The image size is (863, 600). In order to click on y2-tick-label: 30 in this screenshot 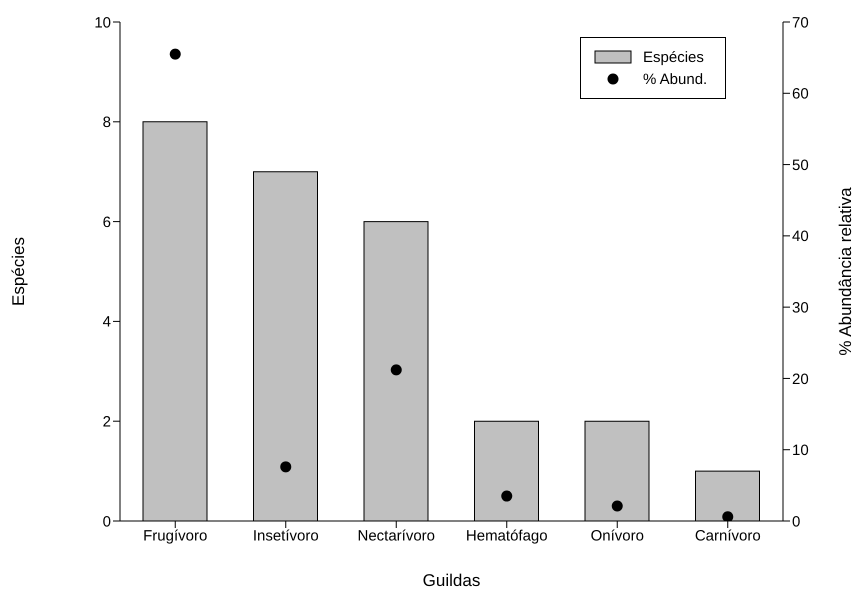, I will do `click(800, 307)`.